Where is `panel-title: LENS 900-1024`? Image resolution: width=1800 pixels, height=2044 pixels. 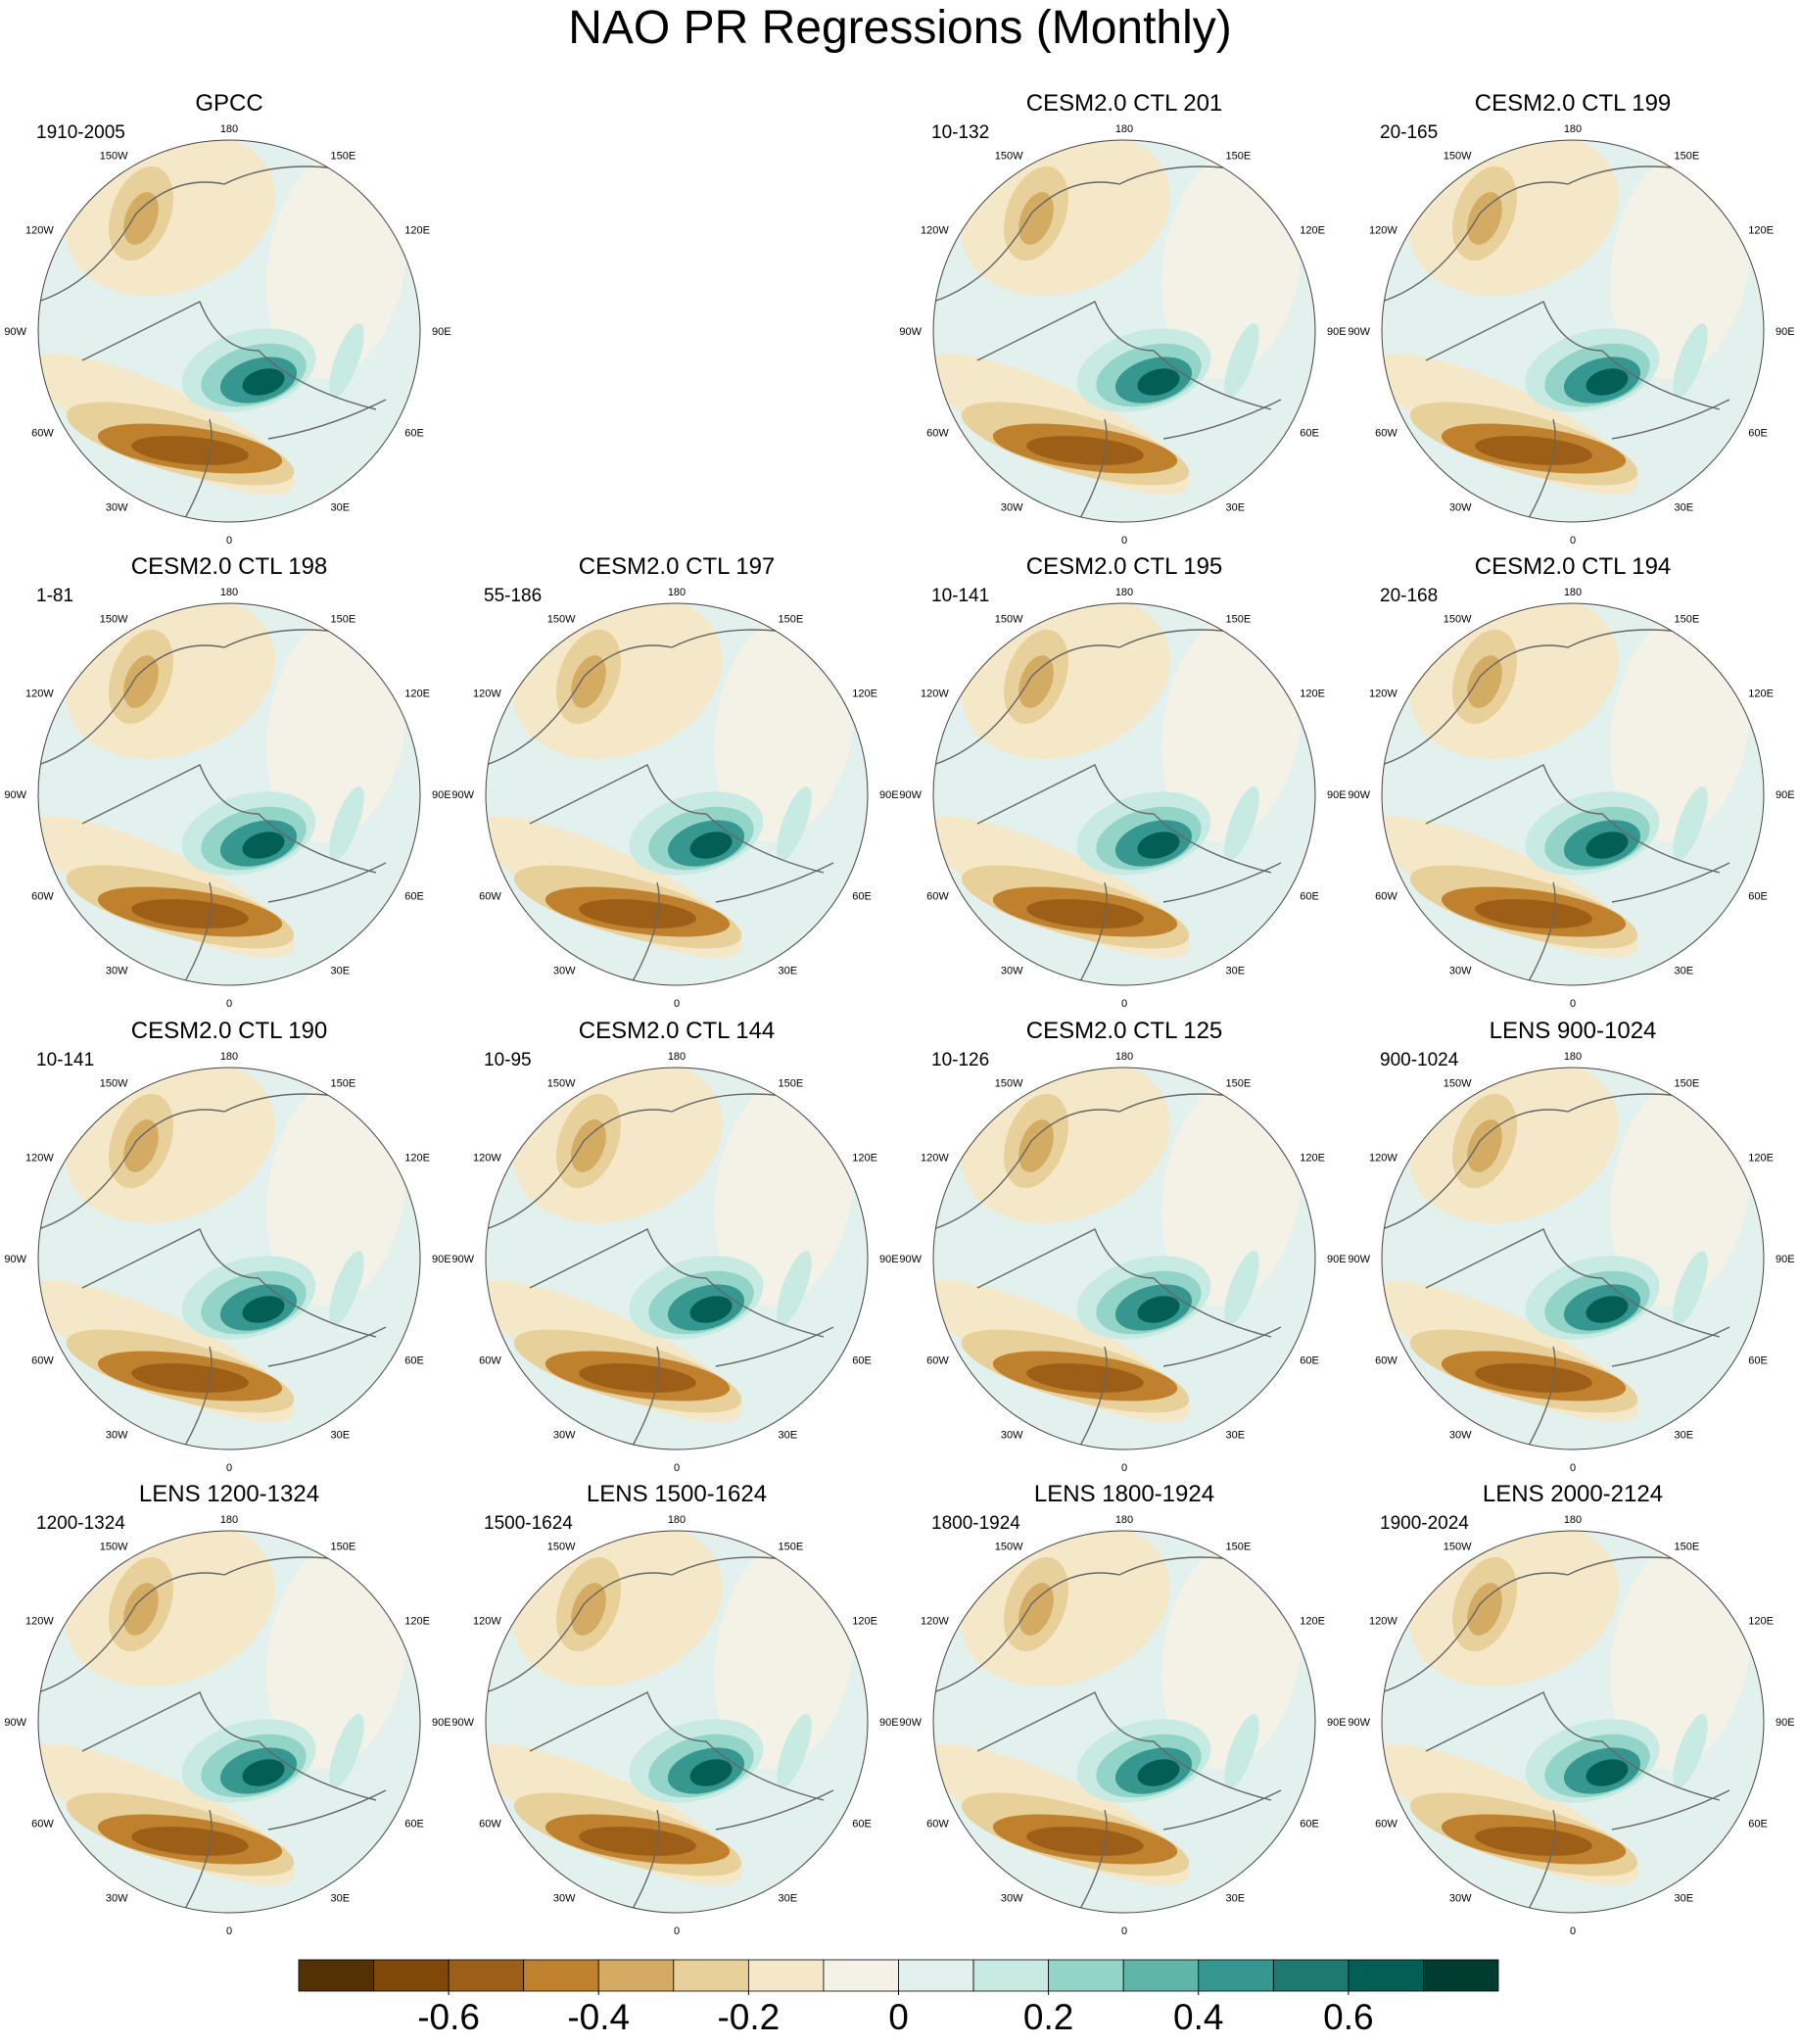
panel-title: LENS 900-1024 is located at coordinates (1573, 1031).